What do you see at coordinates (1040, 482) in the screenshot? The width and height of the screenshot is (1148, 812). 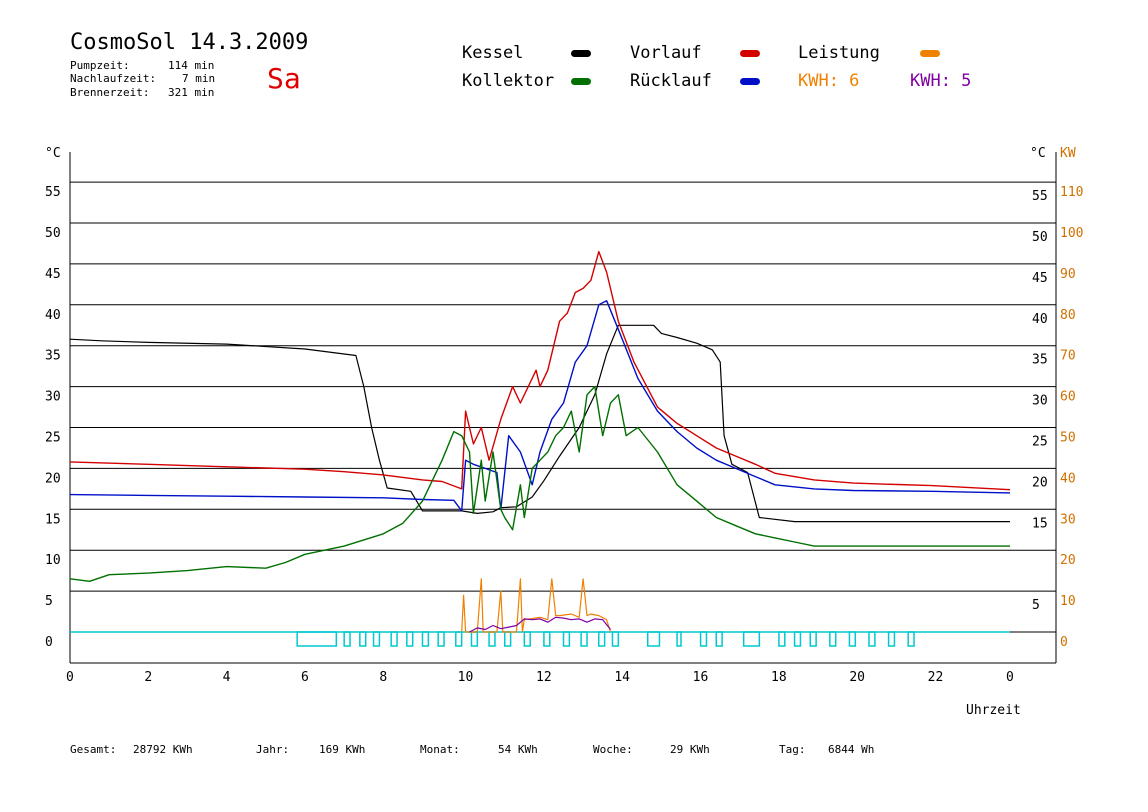 I see `y-tick-right-20: 20` at bounding box center [1040, 482].